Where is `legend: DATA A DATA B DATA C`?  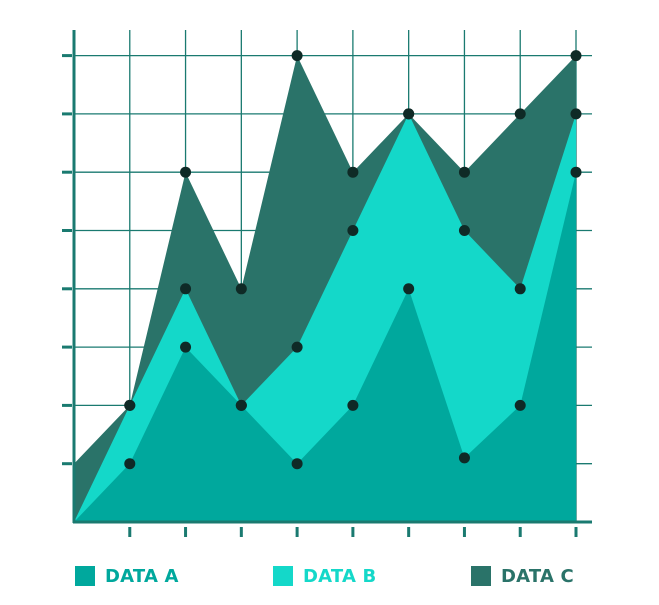
legend: DATA A DATA B DATA C is located at coordinates (329, 576).